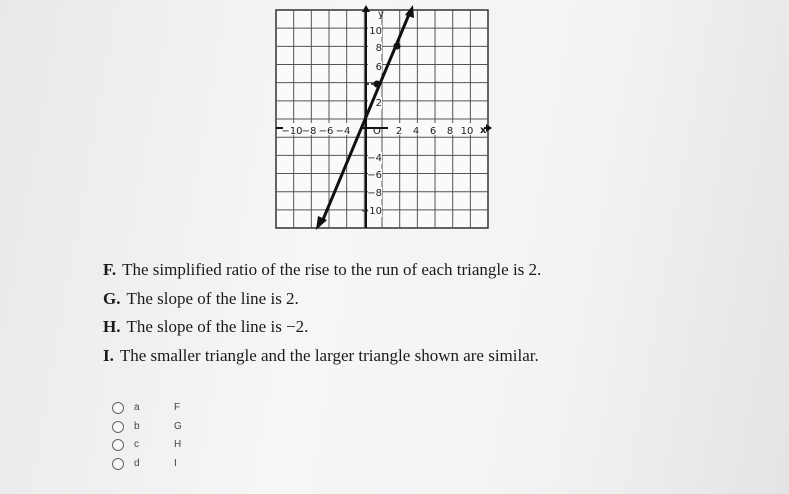  Describe the element at coordinates (379, 67) in the screenshot. I see `y-tick-label: 6` at that location.